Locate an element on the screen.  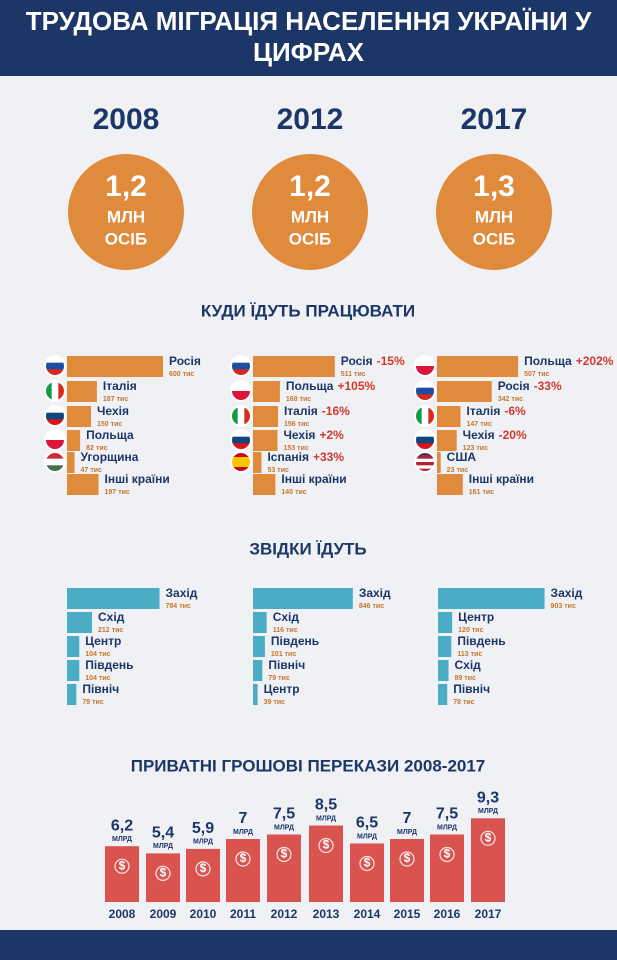
x-tick-label: 2009 is located at coordinates (163, 914).